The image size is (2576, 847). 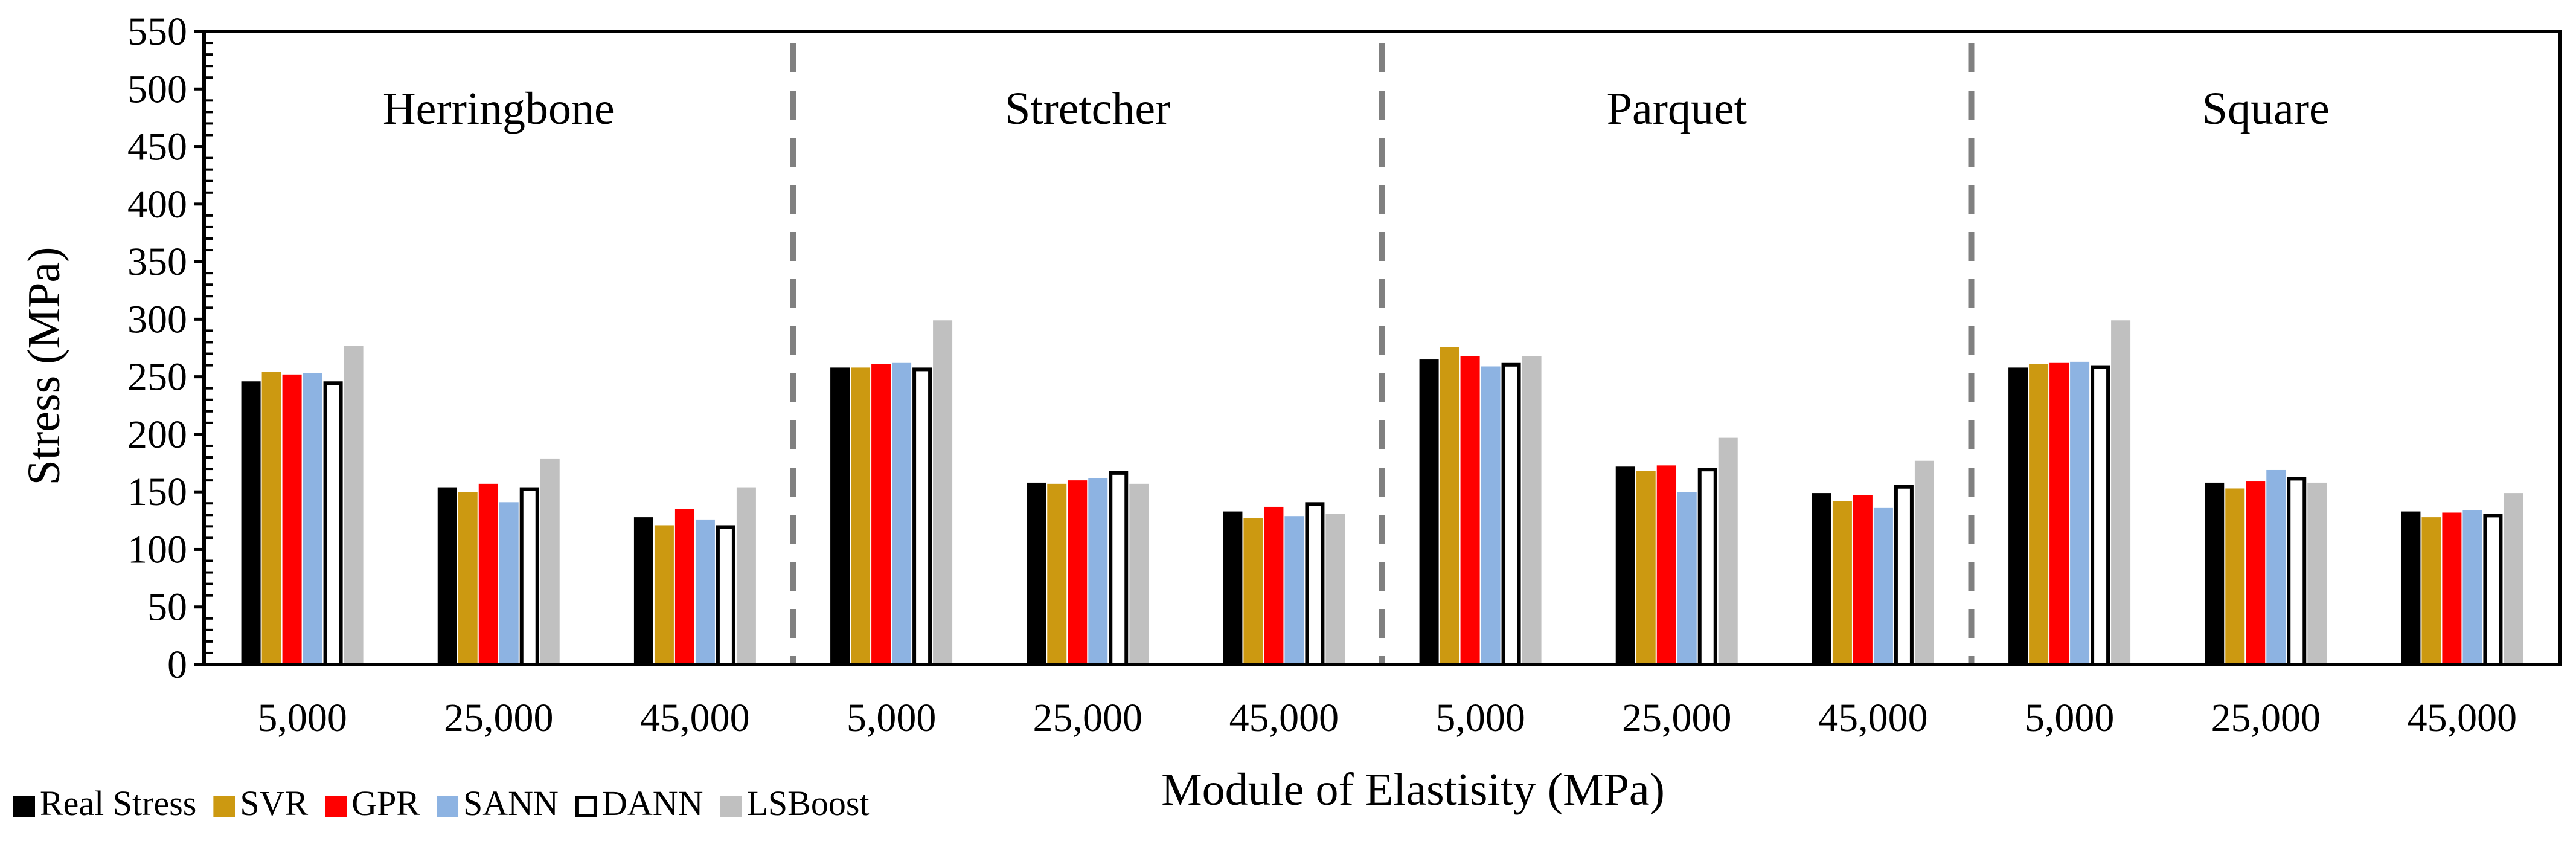 I want to click on legend-label: LSBoost, so click(x=807, y=803).